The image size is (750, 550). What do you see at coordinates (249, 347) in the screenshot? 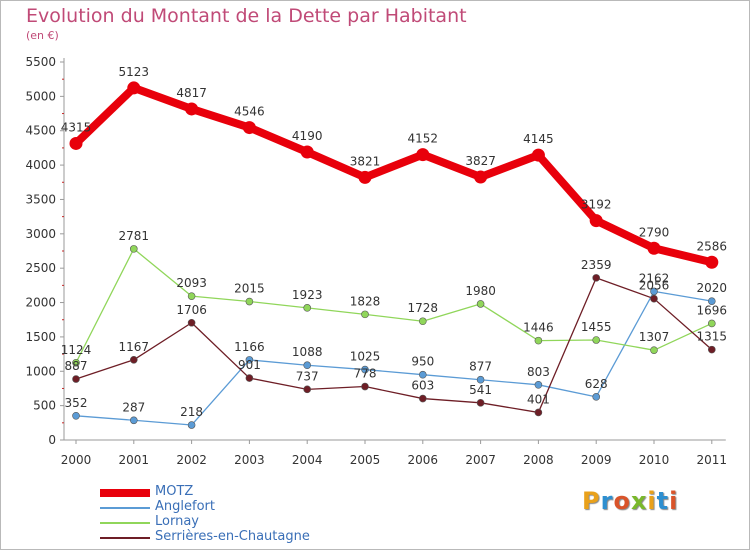
I see `data-label: 1166` at bounding box center [249, 347].